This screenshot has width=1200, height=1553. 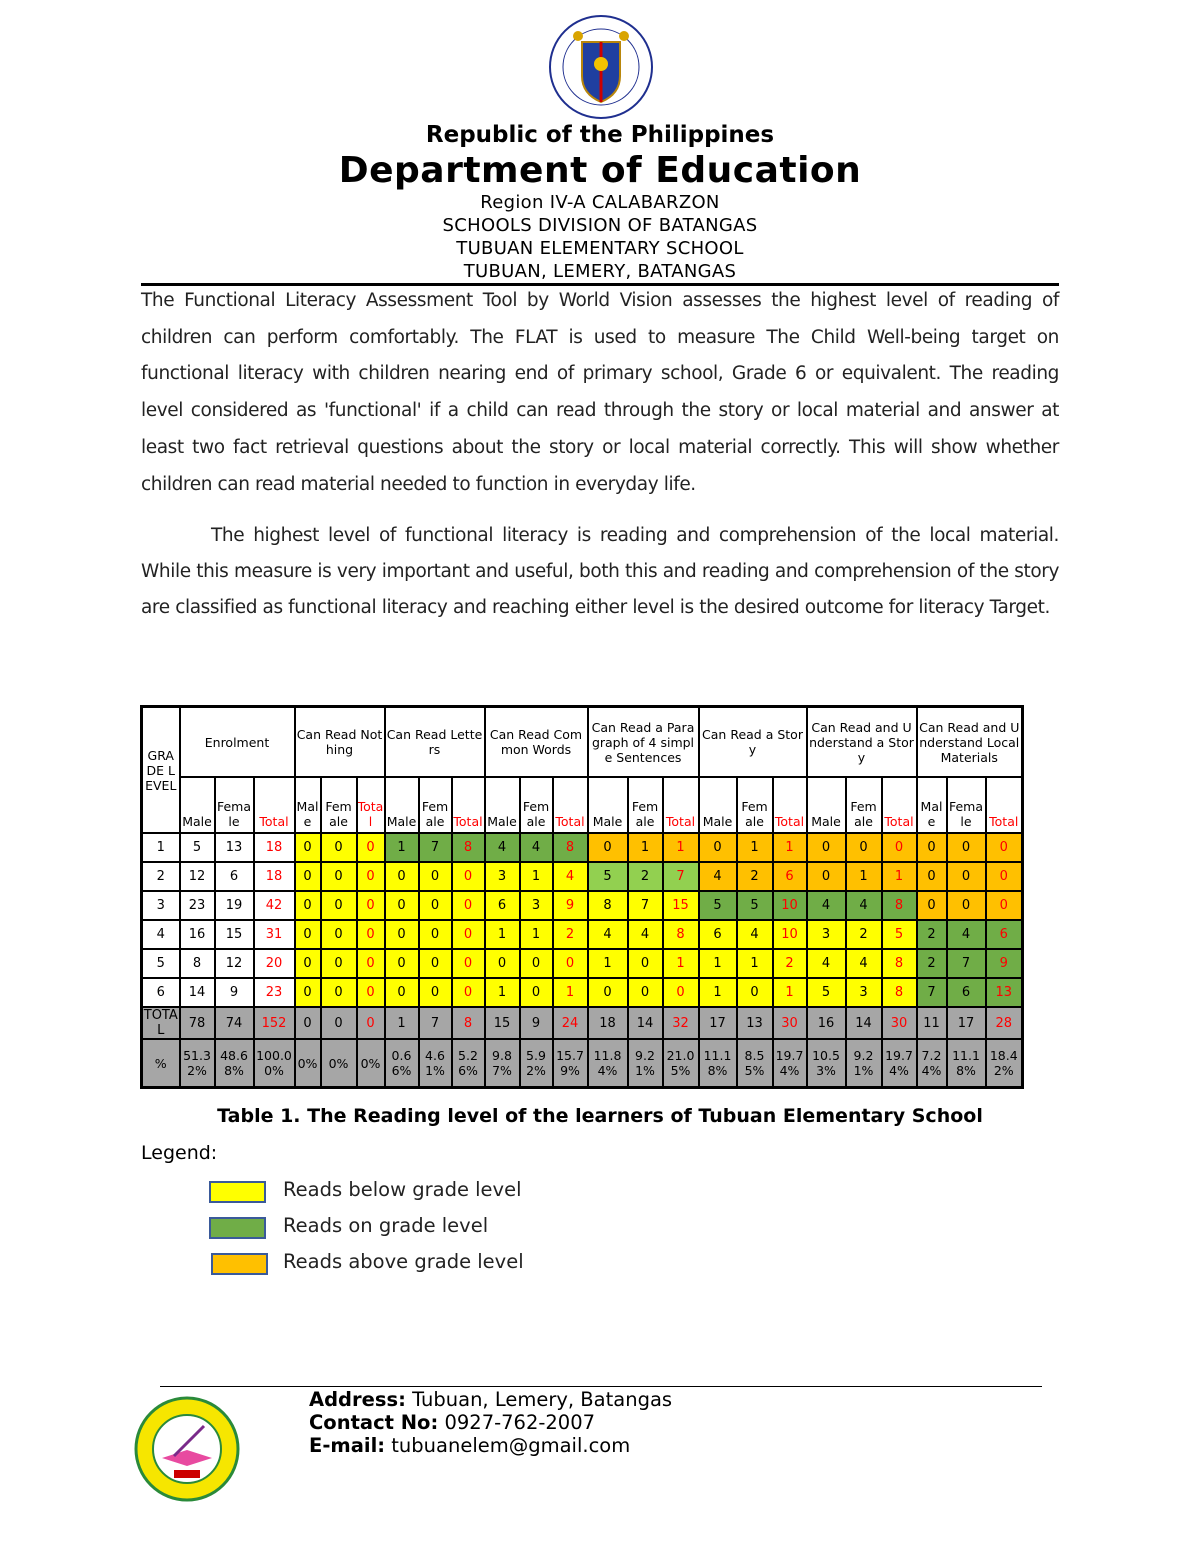 I want to click on percent-cell: 9.21%, so click(x=863, y=1063).